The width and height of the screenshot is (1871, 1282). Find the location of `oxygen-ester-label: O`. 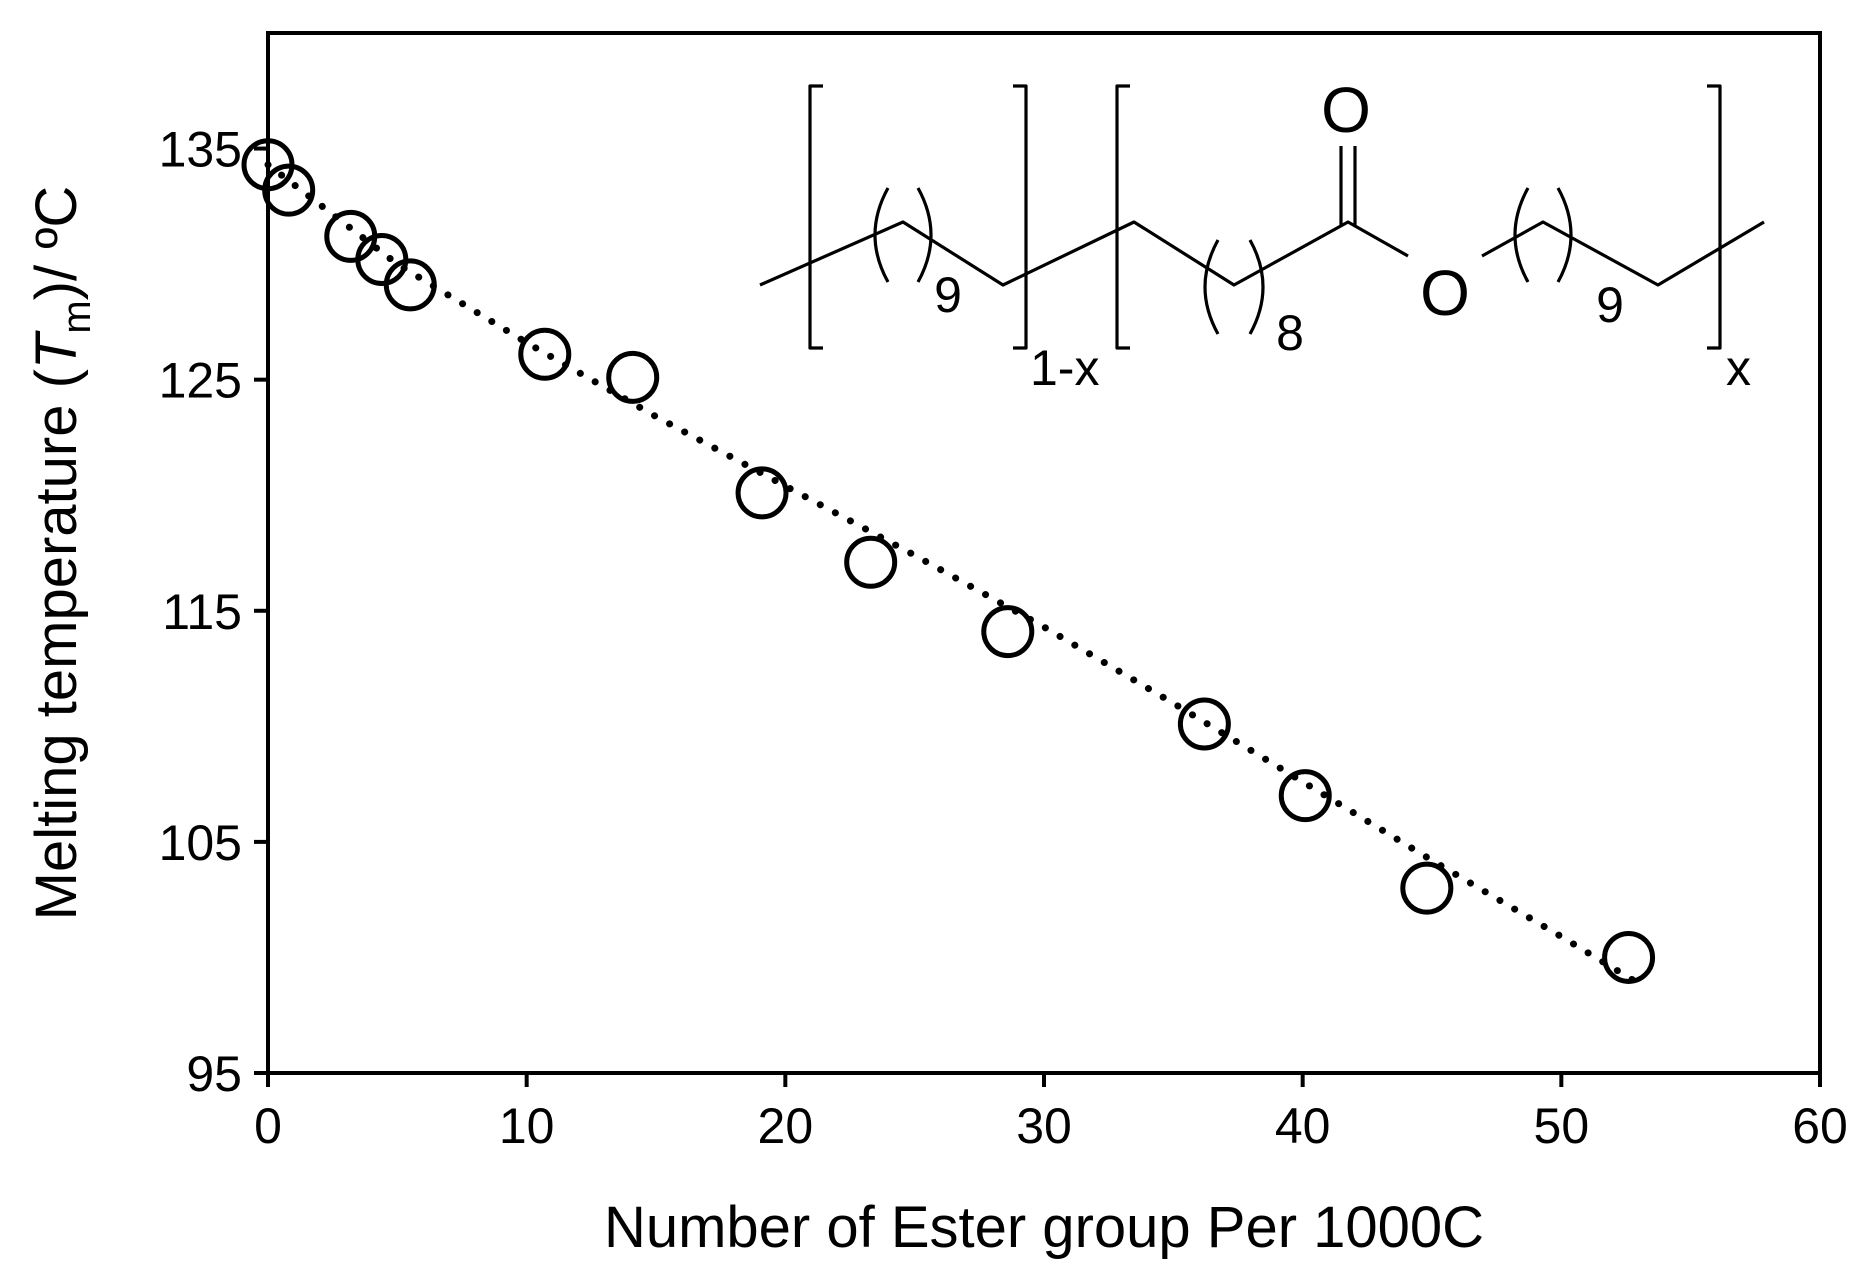

oxygen-ester-label: O is located at coordinates (1445, 293).